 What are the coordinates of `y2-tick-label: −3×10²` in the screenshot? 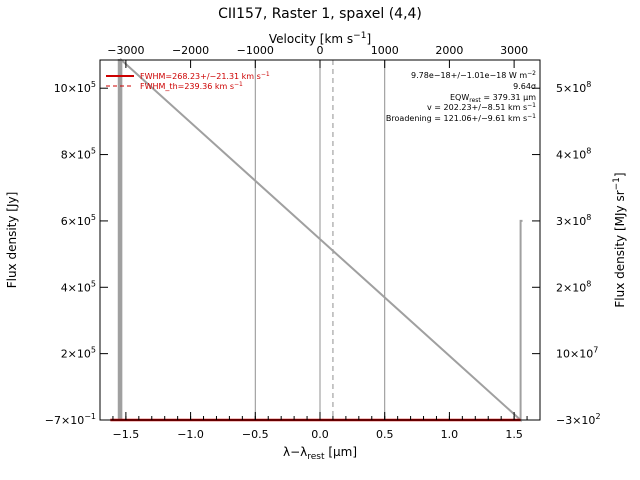 It's located at (578, 419).